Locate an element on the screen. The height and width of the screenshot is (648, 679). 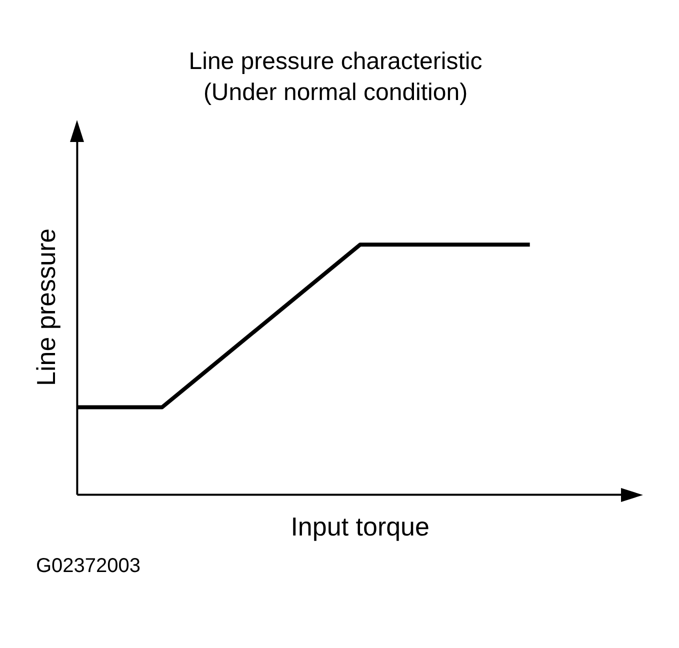
chart-title: Line pressure characteristic is located at coordinates (335, 62).